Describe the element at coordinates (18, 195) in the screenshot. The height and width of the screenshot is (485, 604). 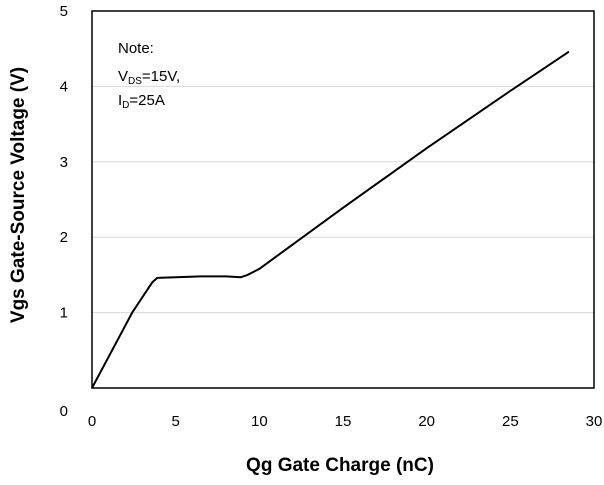
I see `y-axis-title: Vgs Gate-Source Voltage (V)` at that location.